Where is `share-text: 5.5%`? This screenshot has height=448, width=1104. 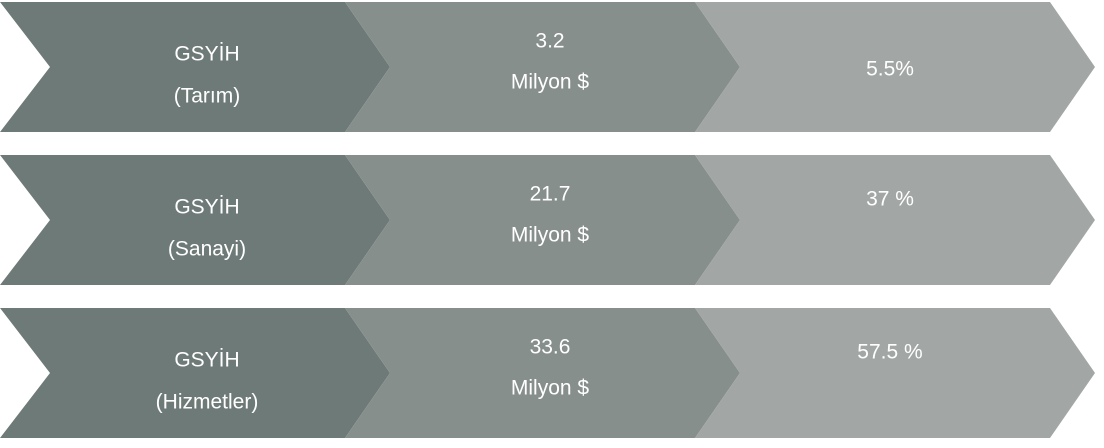
share-text: 5.5% is located at coordinates (890, 69).